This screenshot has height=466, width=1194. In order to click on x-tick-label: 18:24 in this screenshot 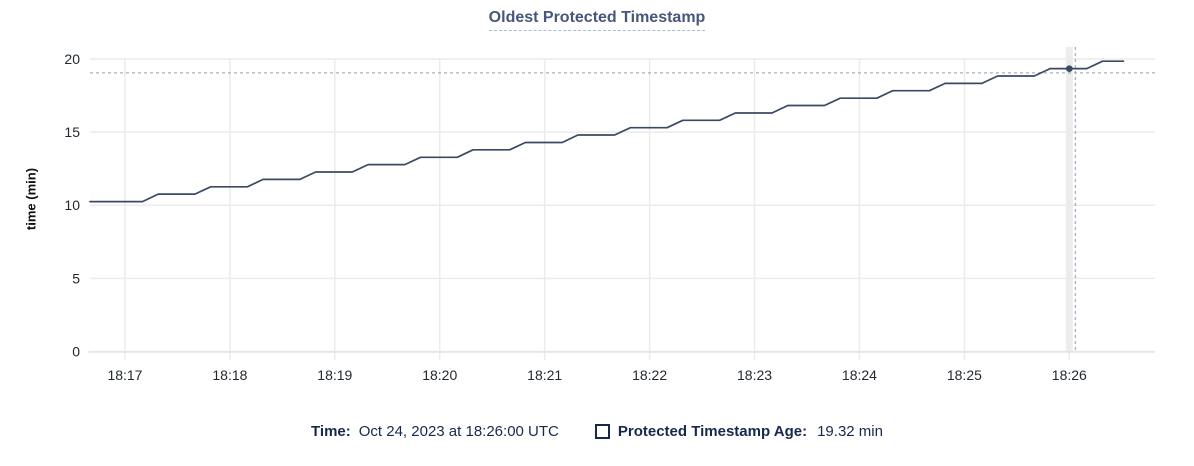, I will do `click(859, 375)`.